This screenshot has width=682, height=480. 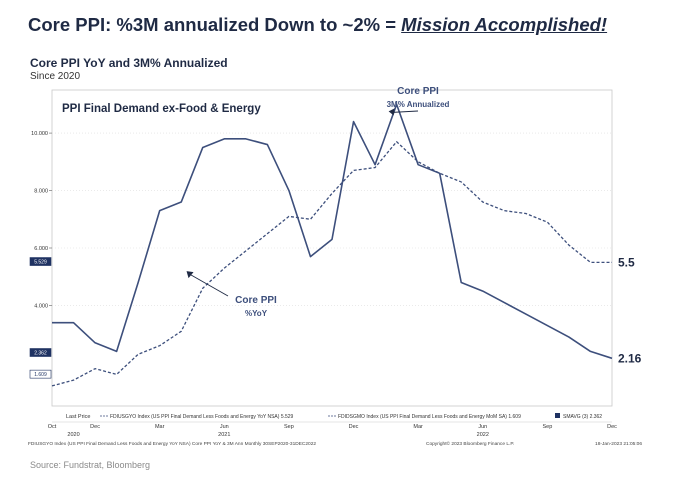 I want to click on source-note: Source: Fundstrat, Bloomberg, so click(x=90, y=465).